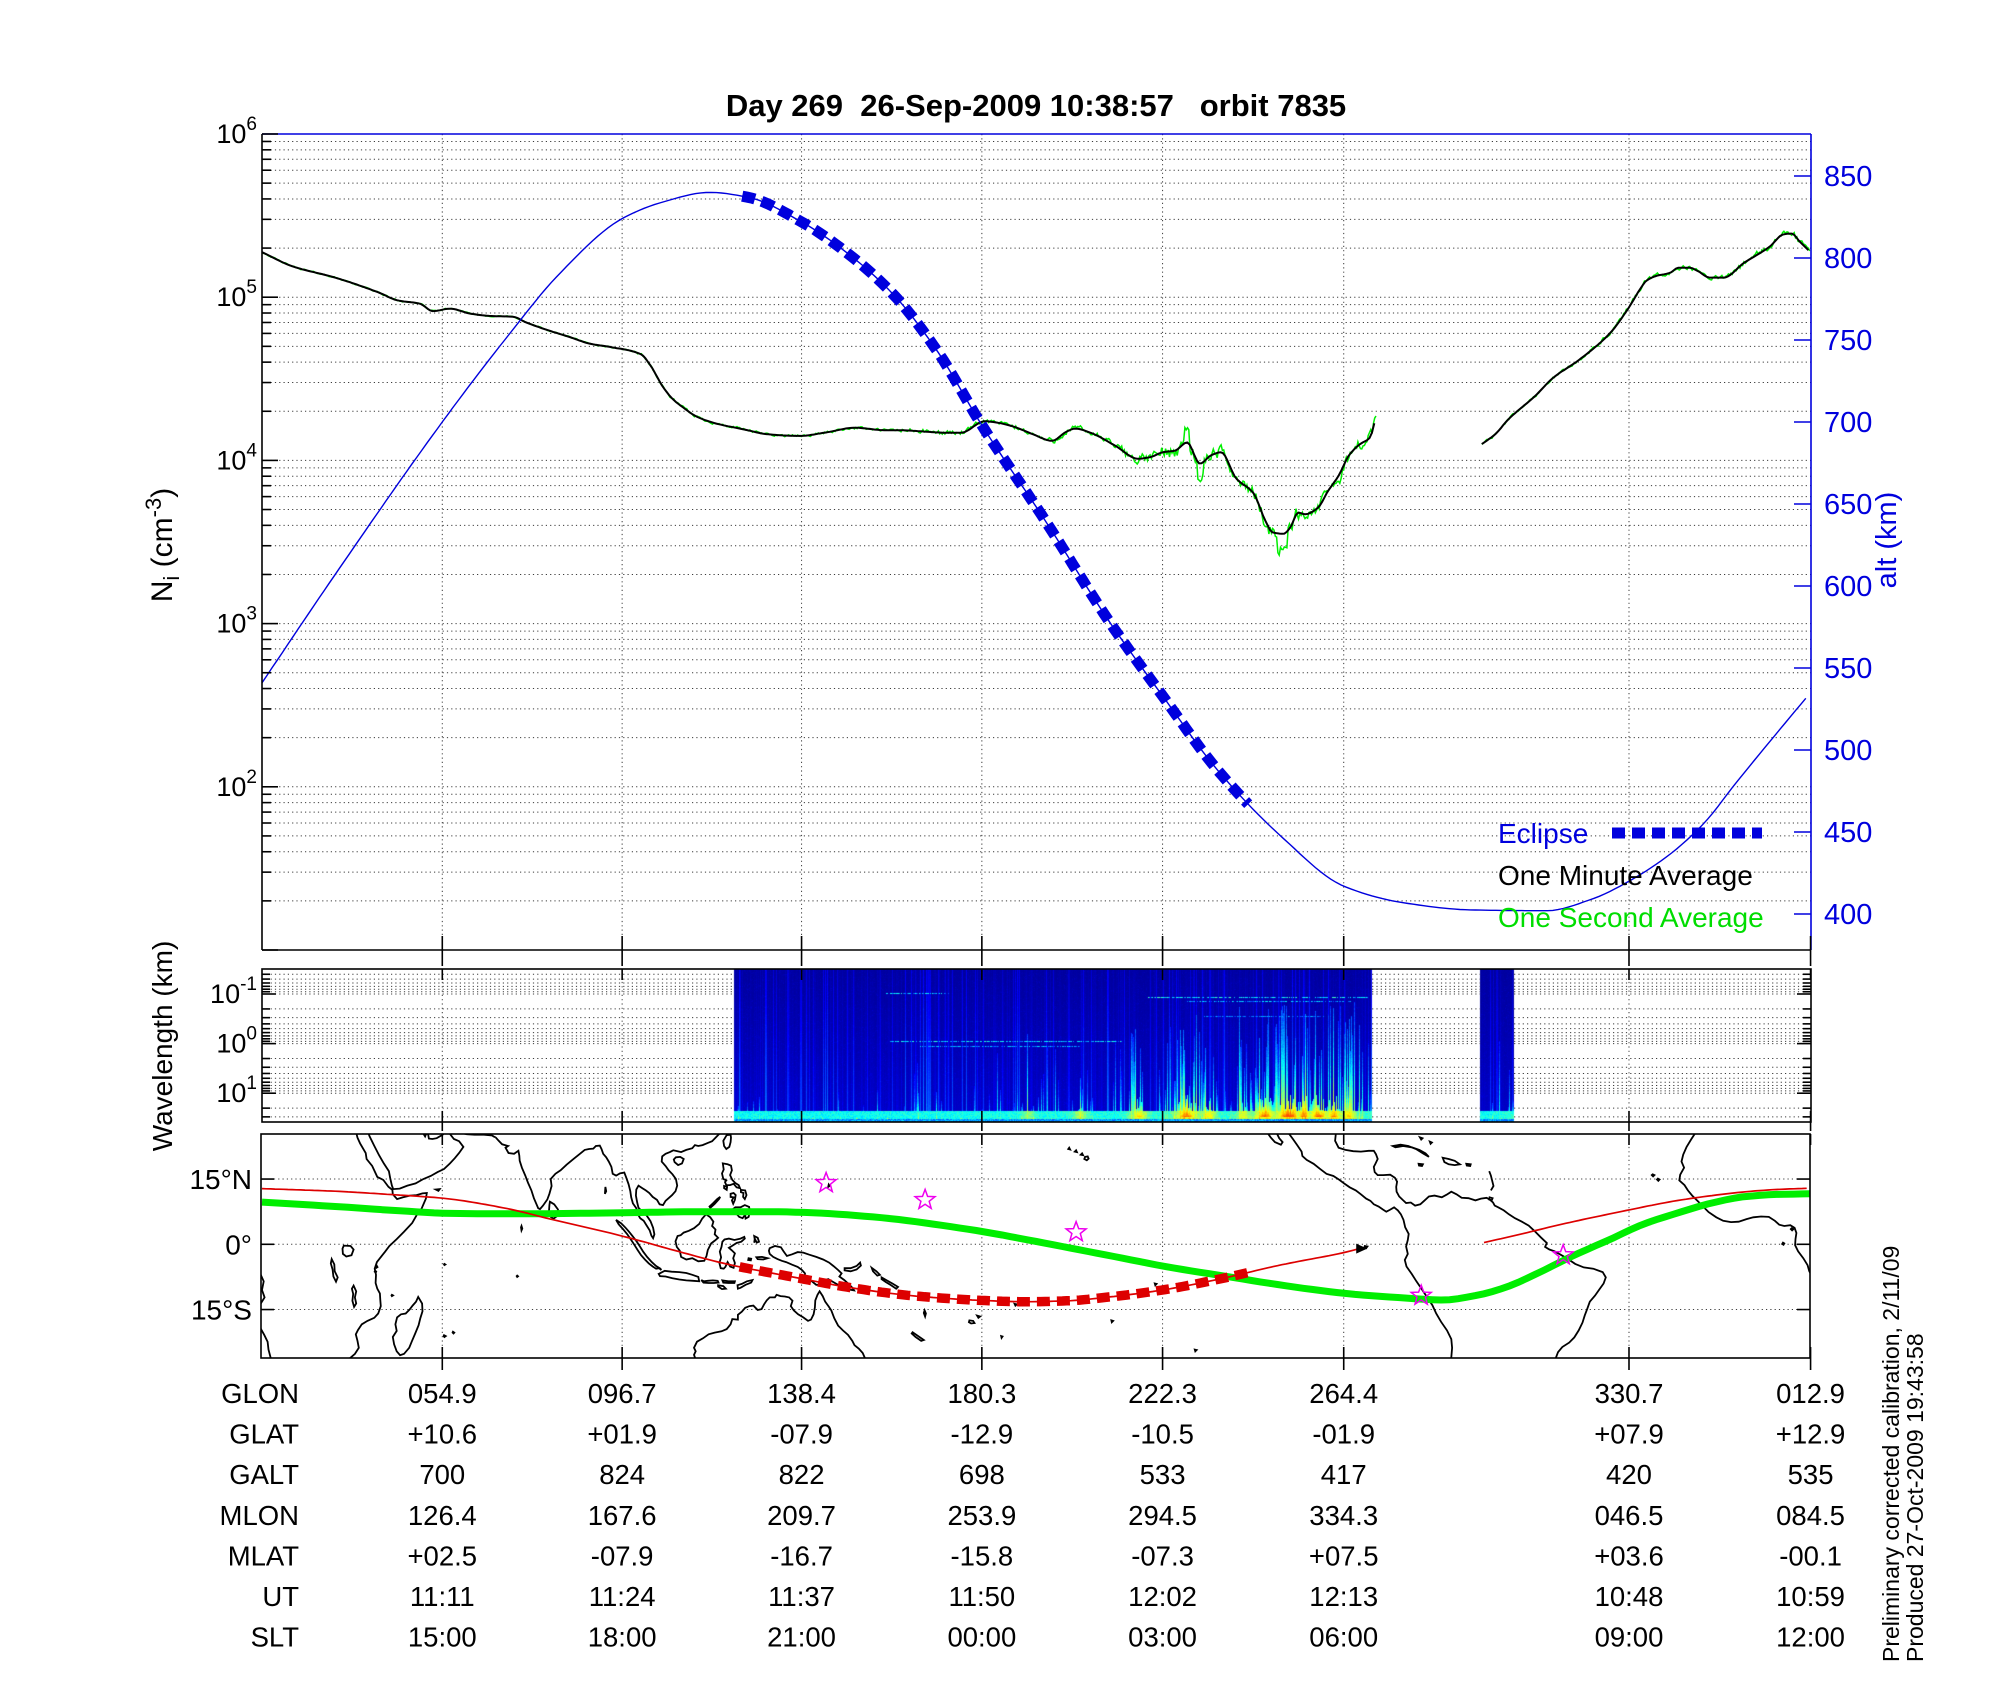 This screenshot has width=2000, height=1700. What do you see at coordinates (1162, 1555) in the screenshot?
I see `table-cell: -07.3` at bounding box center [1162, 1555].